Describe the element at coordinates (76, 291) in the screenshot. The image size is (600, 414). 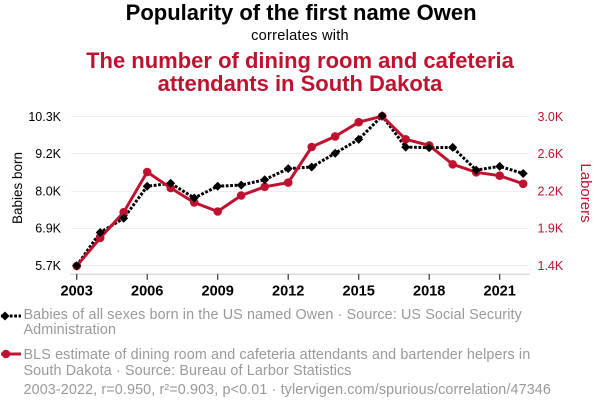
I see `svg-text: 2003` at that location.